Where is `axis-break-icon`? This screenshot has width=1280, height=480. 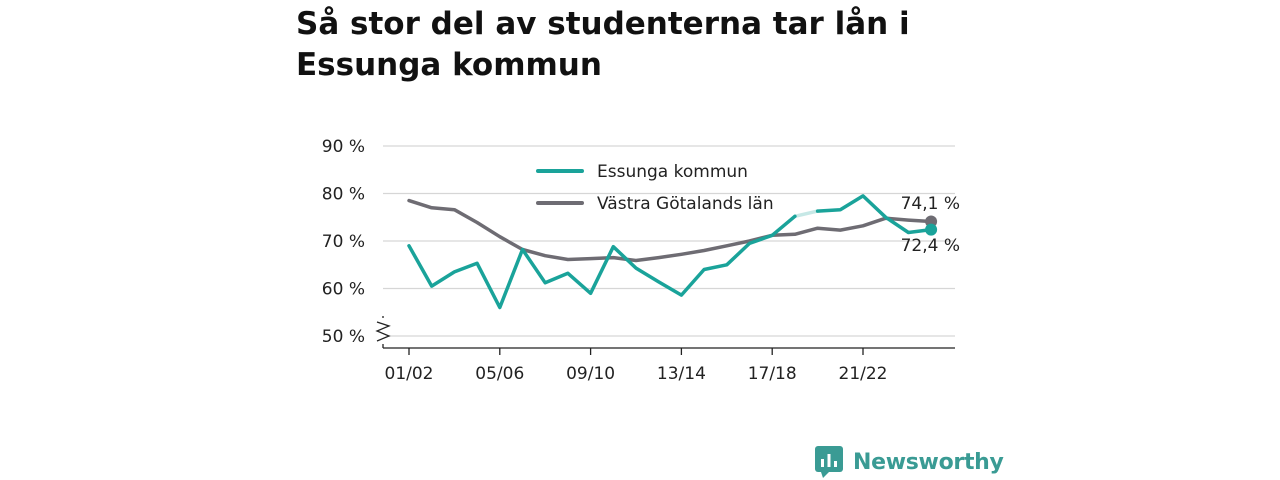 axis-break-icon is located at coordinates (383, 331).